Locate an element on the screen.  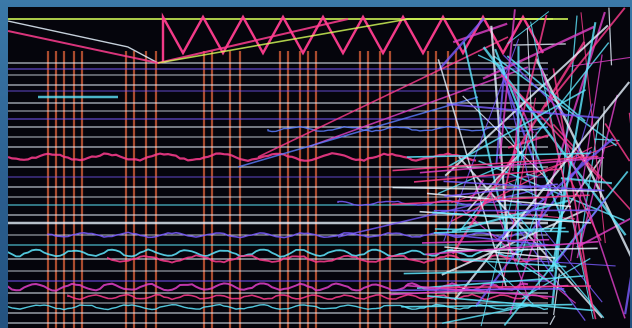
top-zigzag is located at coordinates (280, 38).